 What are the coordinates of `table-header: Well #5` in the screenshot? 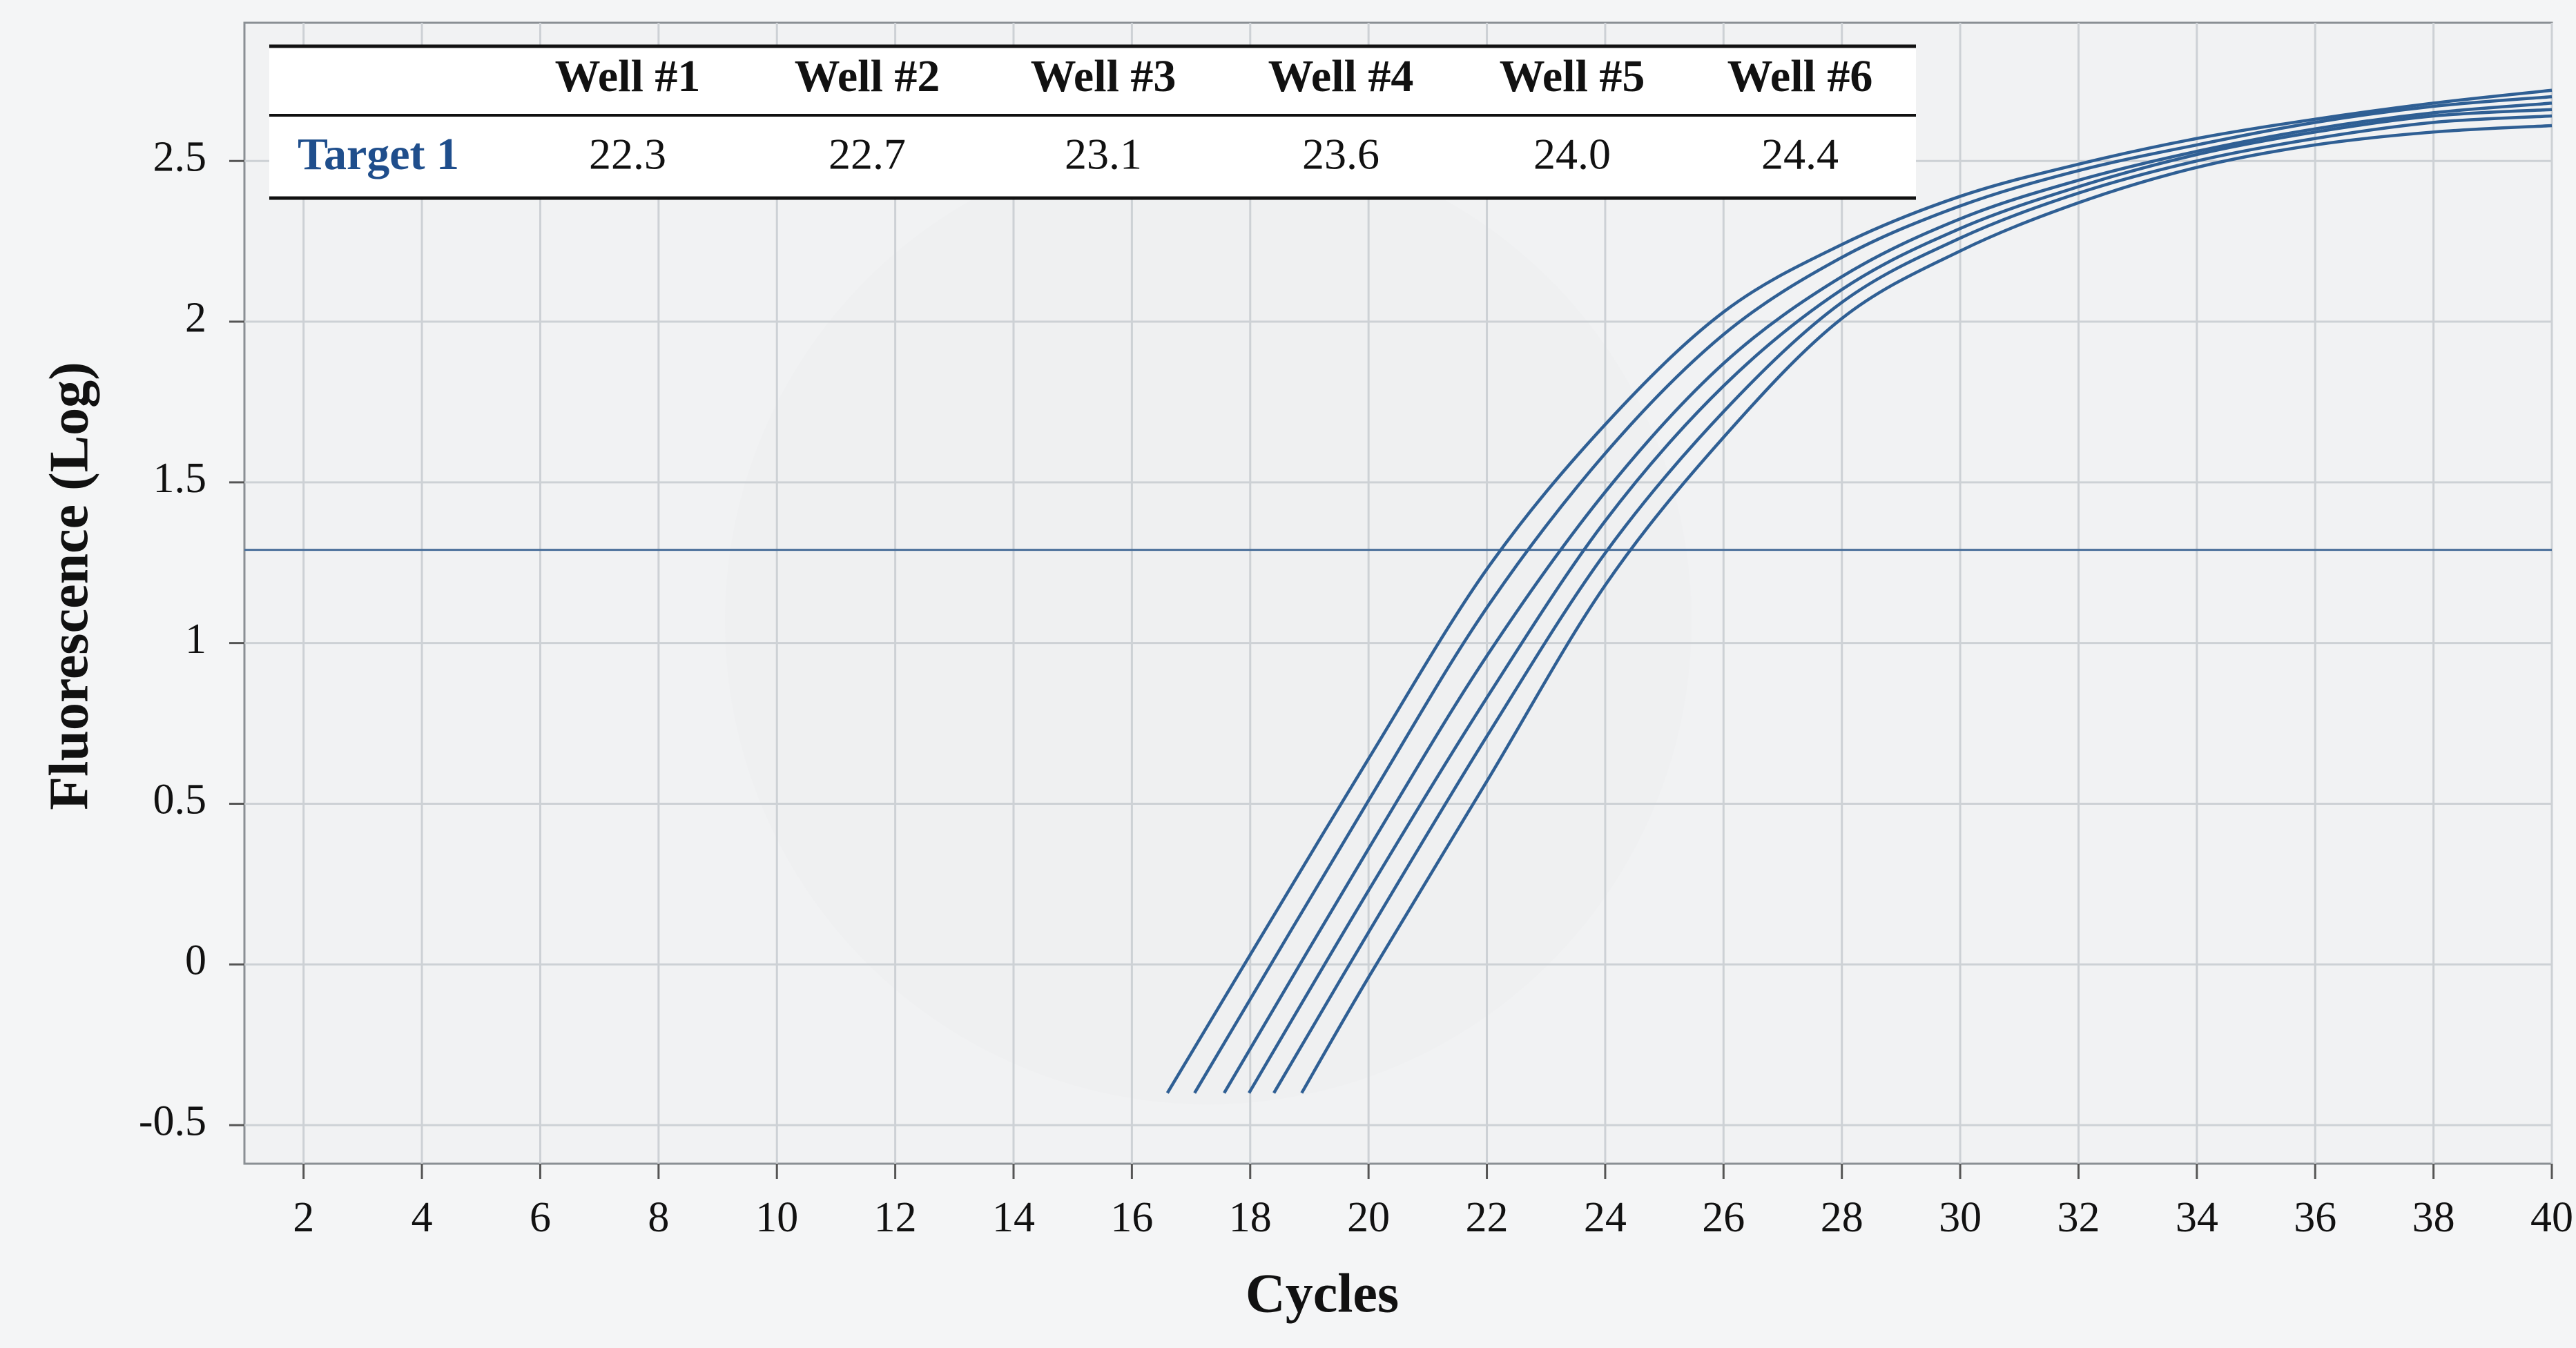 It's located at (1573, 76).